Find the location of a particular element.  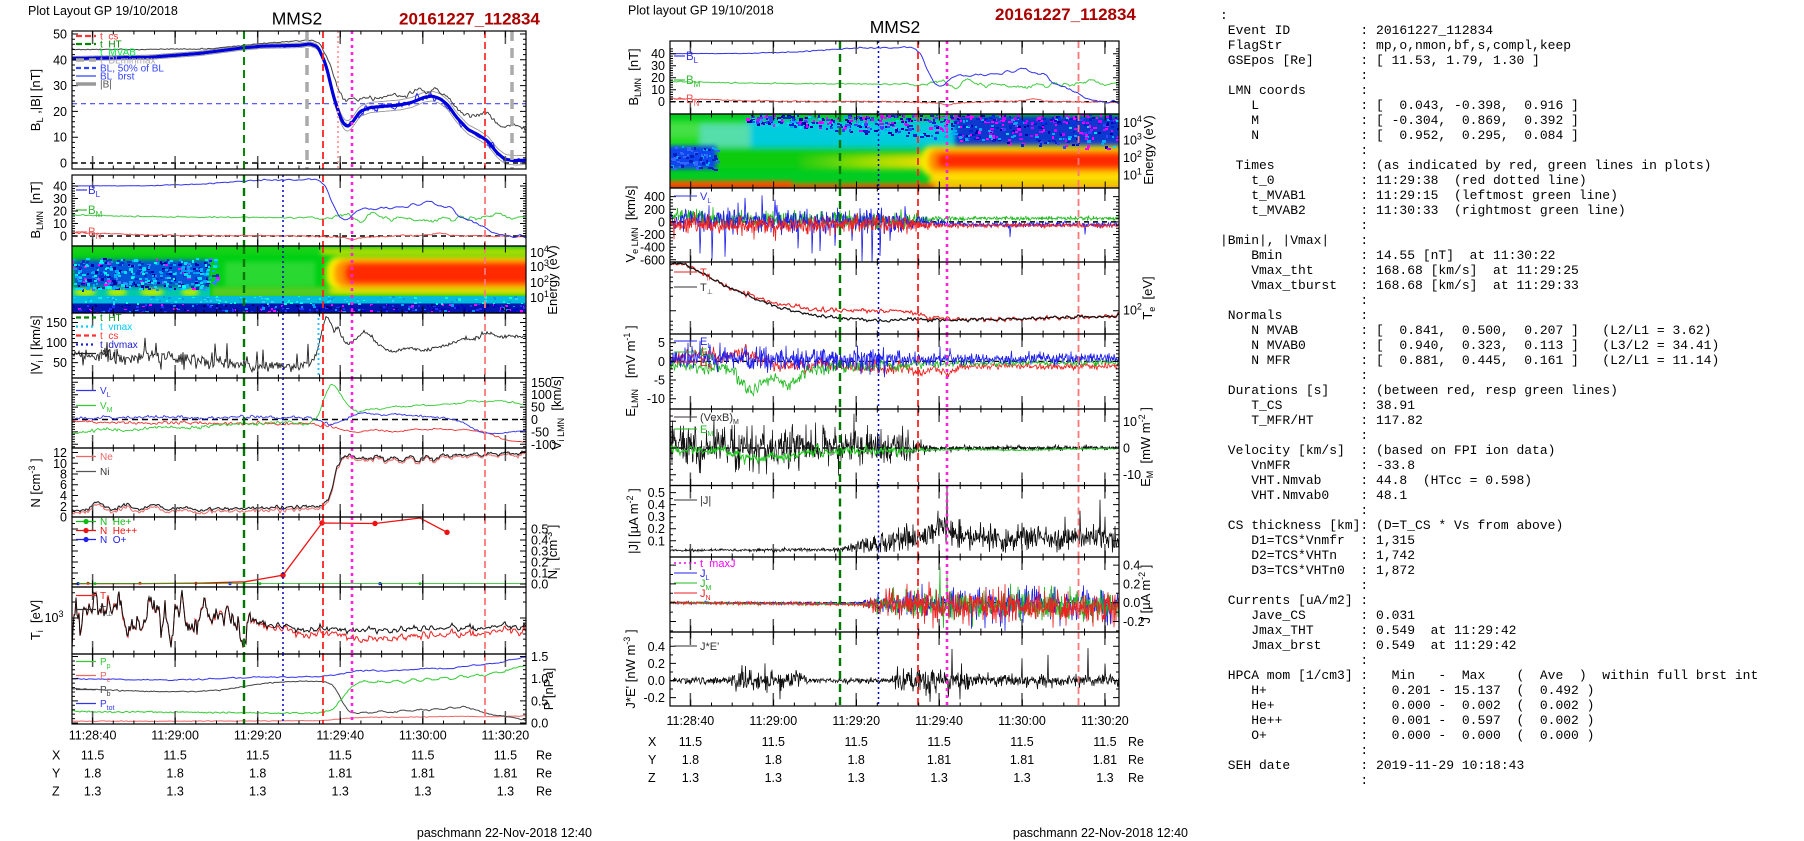

svg-text: VM is located at coordinates (107, 407).